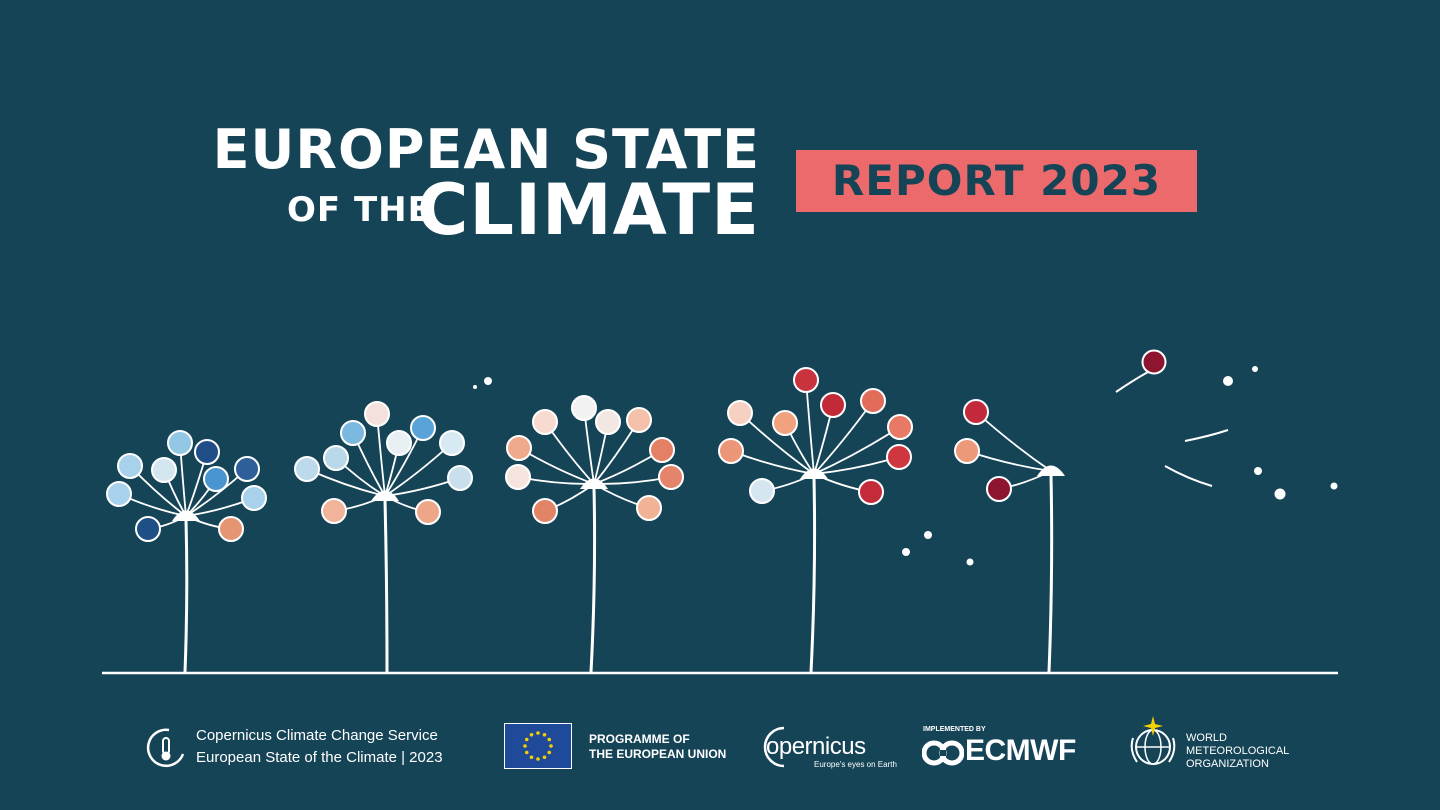 The image size is (1440, 810). Describe the element at coordinates (317, 735) in the screenshot. I see `c3s-name: Copernicus Climate Change Service` at that location.